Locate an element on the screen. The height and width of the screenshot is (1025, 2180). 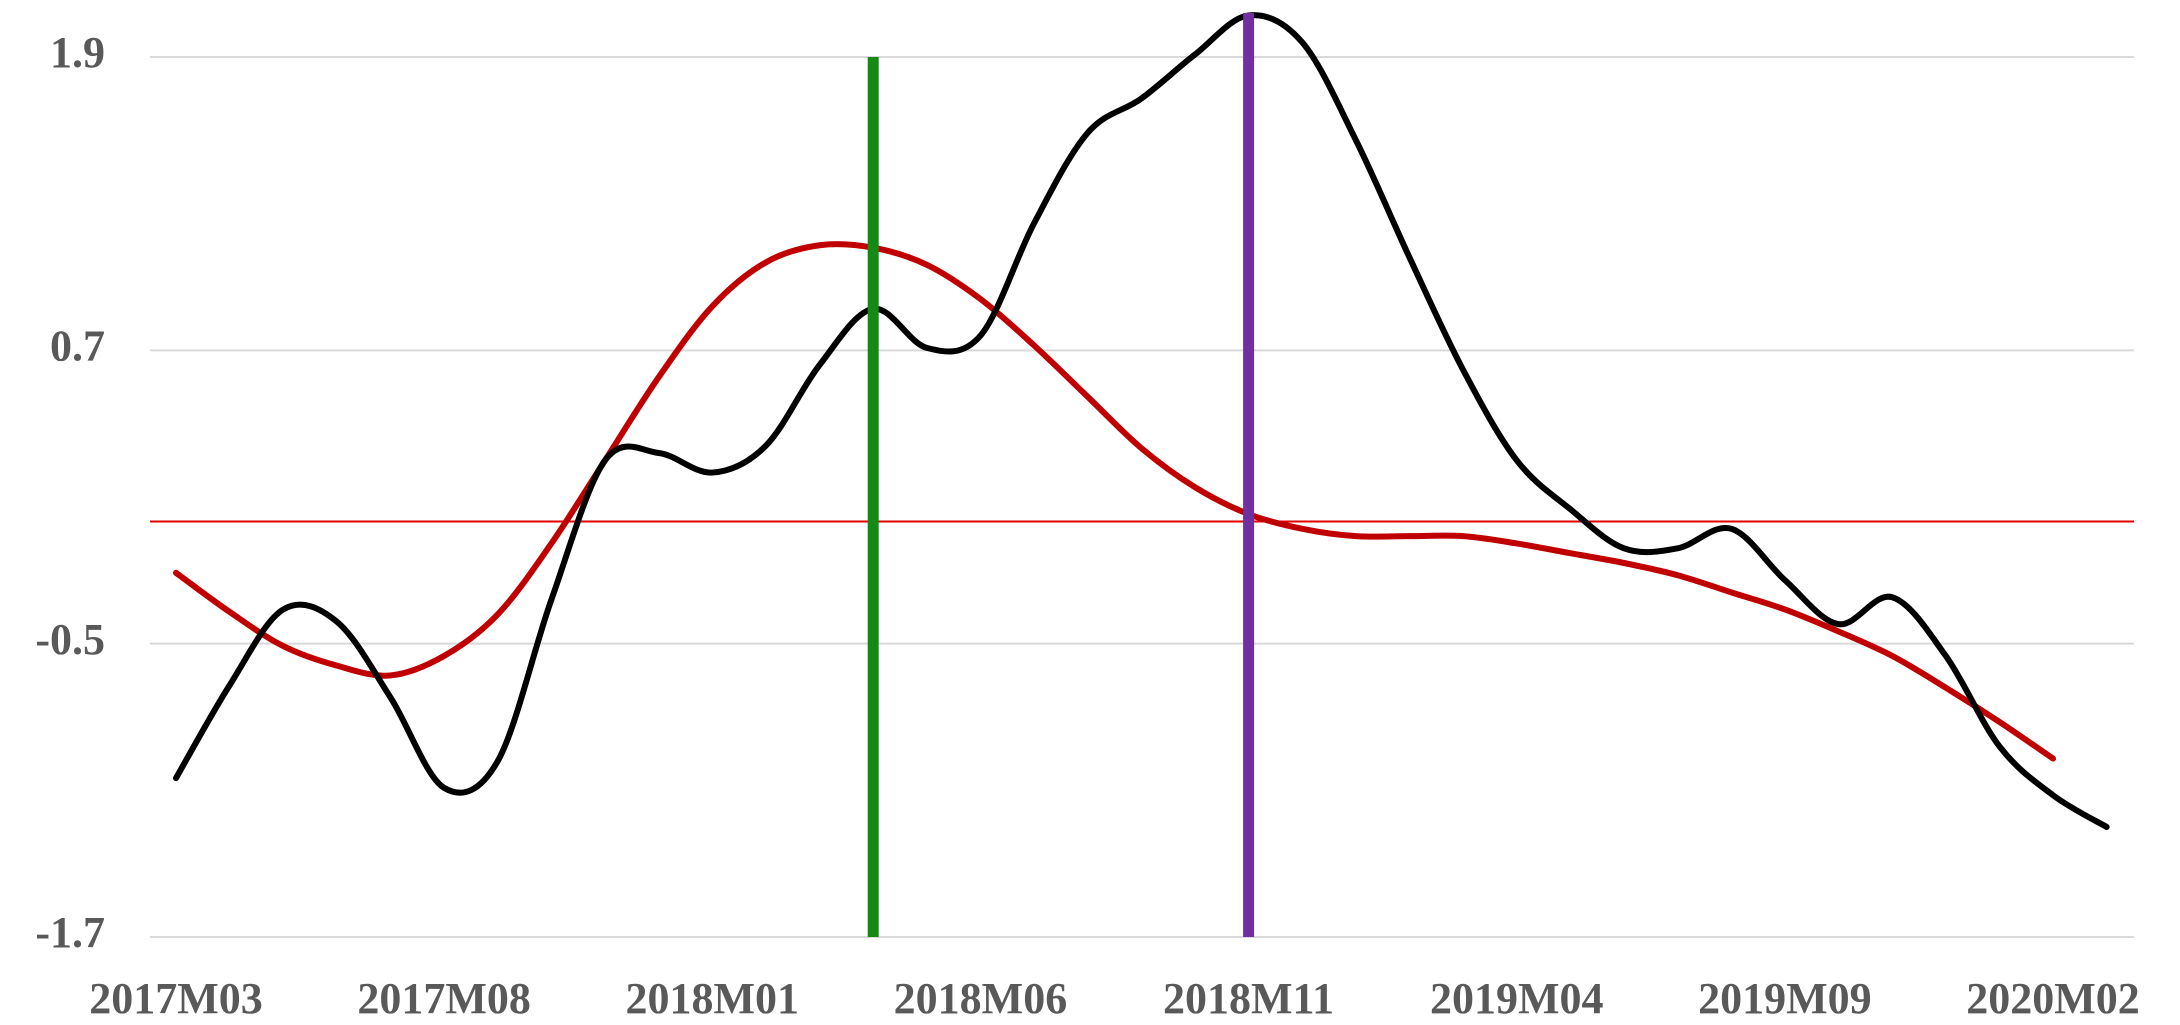
y-tick-label: 0.7 is located at coordinates (77, 345).